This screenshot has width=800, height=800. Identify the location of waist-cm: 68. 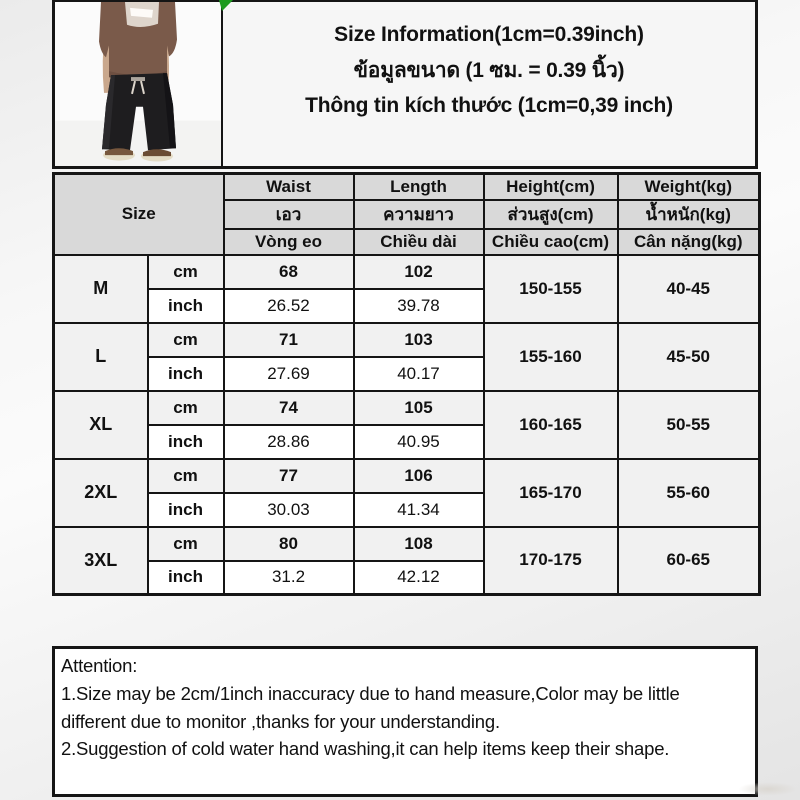
(288, 271).